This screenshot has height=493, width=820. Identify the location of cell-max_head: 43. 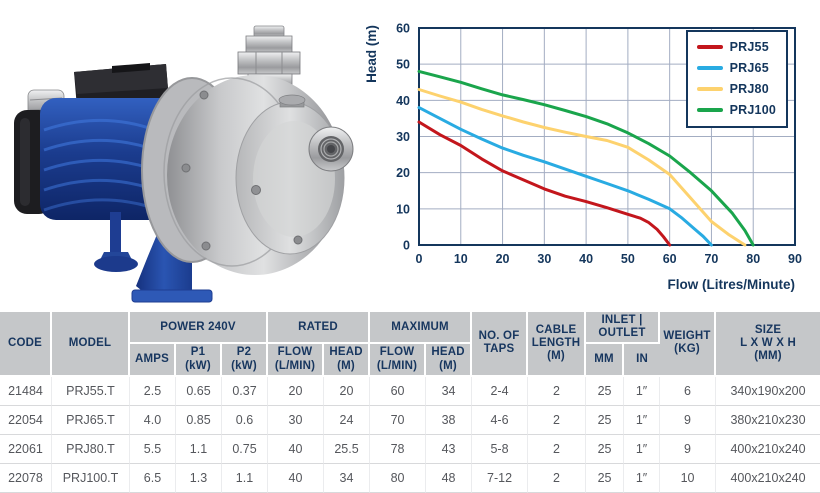
(449, 449).